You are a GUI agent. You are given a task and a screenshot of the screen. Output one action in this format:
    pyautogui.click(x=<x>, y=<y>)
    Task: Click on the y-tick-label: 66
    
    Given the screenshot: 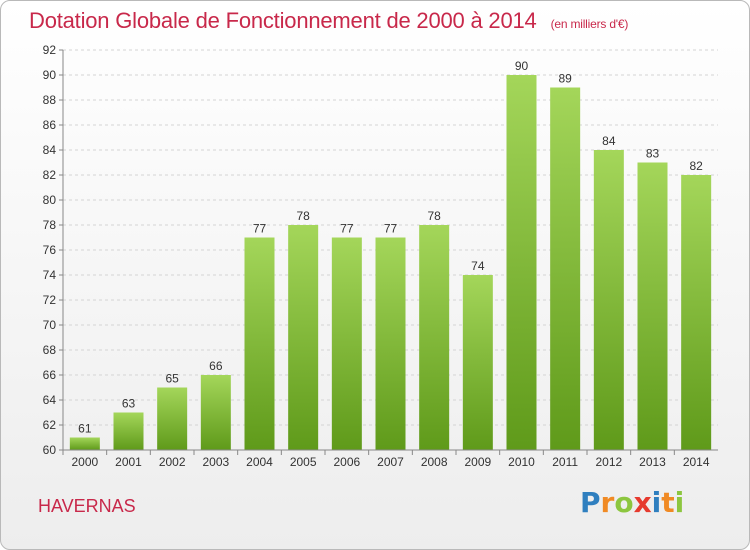 What is the action you would take?
    pyautogui.click(x=50, y=375)
    